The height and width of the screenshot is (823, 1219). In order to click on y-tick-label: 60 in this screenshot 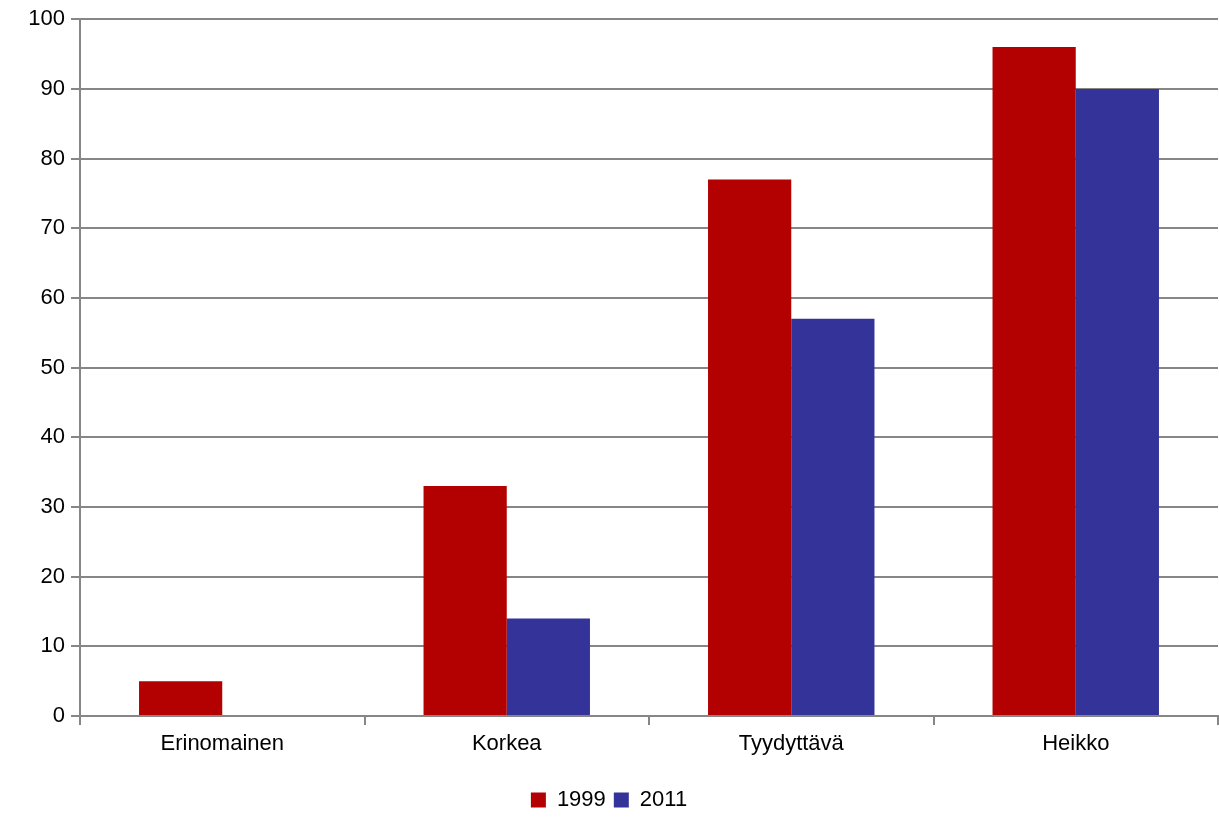, I will do `click(52, 296)`.